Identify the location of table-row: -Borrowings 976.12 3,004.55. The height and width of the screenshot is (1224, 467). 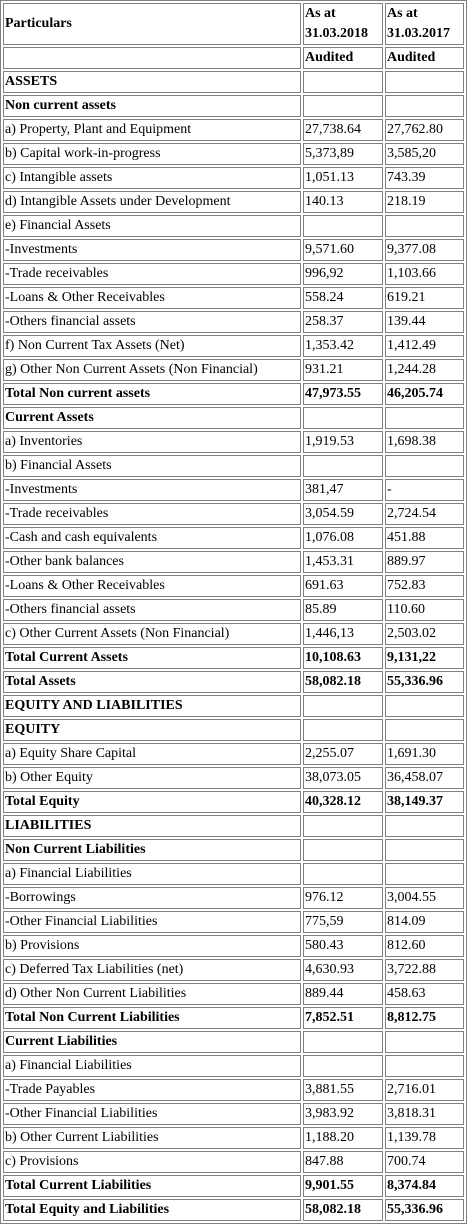
(233, 898).